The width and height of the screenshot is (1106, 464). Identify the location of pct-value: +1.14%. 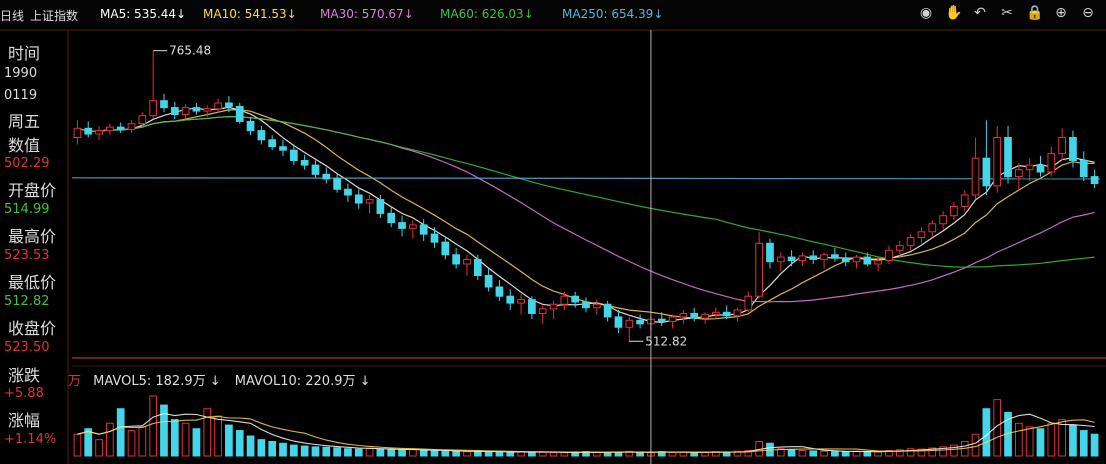
(30, 439).